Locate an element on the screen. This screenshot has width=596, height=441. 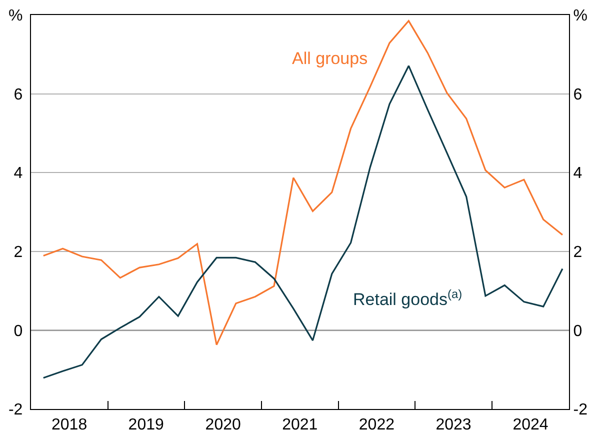
y2-tick-label: 6 is located at coordinates (577, 95).